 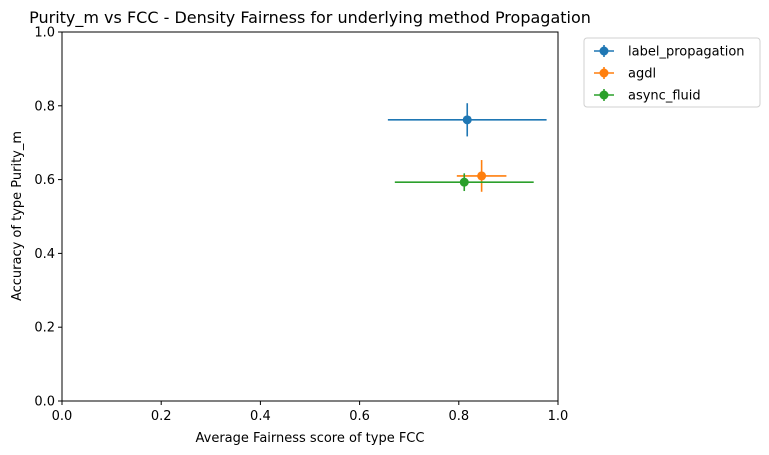 What do you see at coordinates (664, 96) in the screenshot?
I see `legend-label: async_fluid` at bounding box center [664, 96].